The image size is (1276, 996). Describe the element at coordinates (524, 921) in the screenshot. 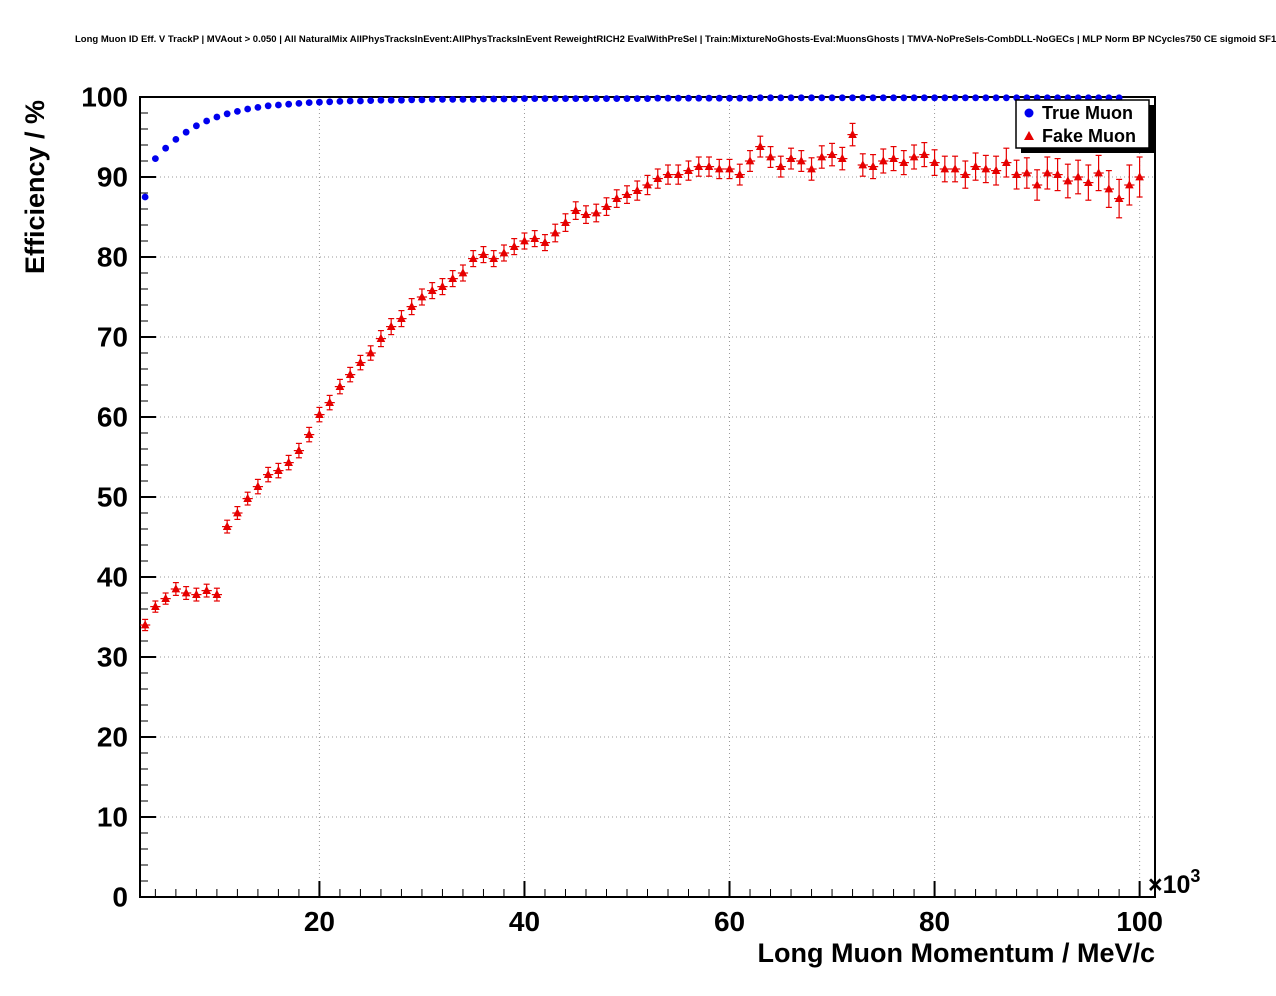

I see `x-tick-label: 40` at that location.